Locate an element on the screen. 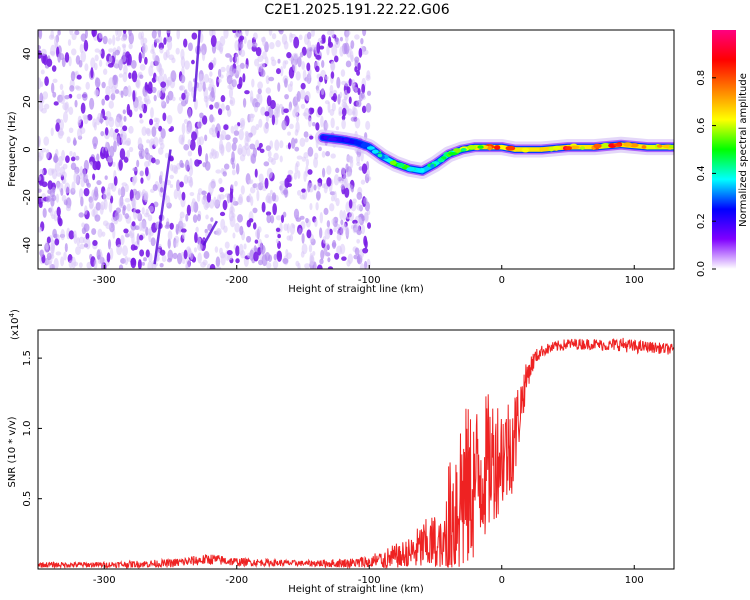 Image resolution: width=750 pixels, height=600 pixels. snr-scale-exponent: 4 is located at coordinates (12, 314).